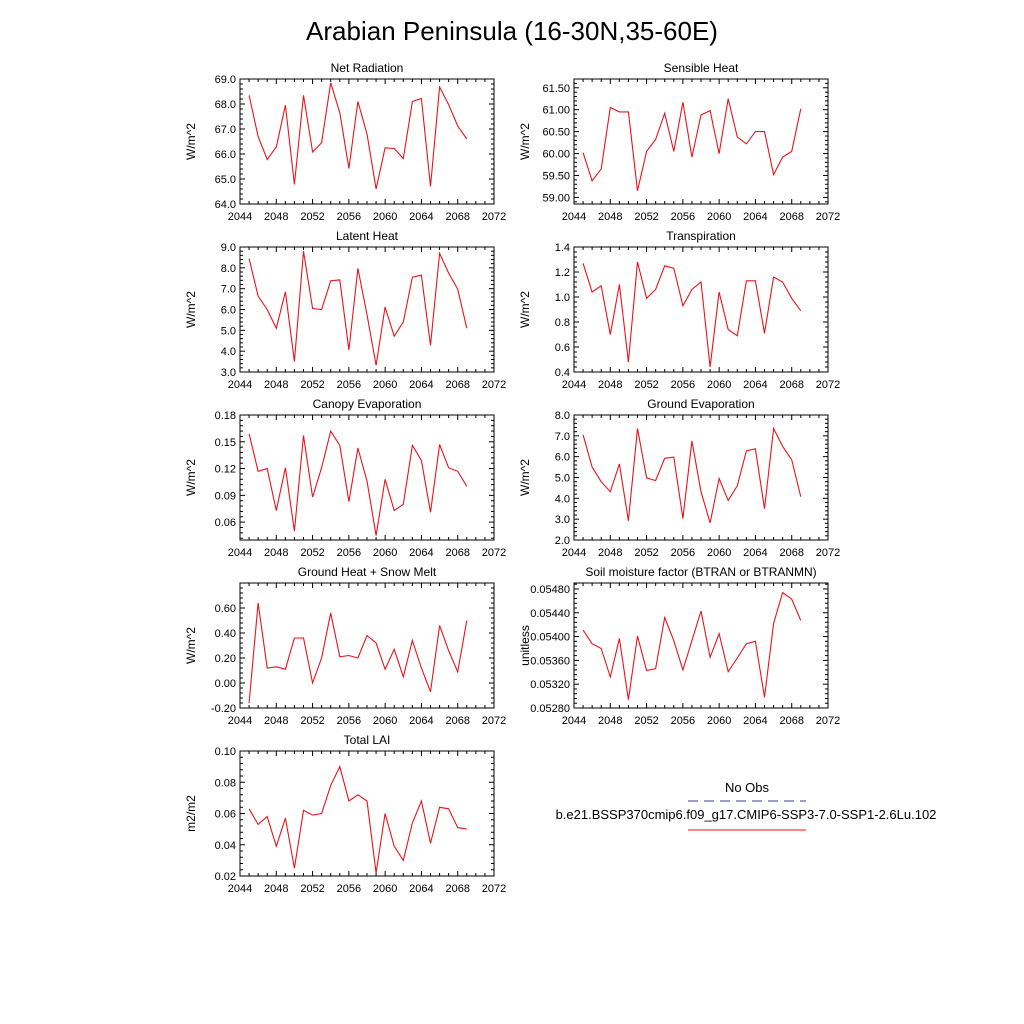 The image size is (1024, 1024). Describe the element at coordinates (225, 130) in the screenshot. I see `y-tick-label: 67.0` at that location.